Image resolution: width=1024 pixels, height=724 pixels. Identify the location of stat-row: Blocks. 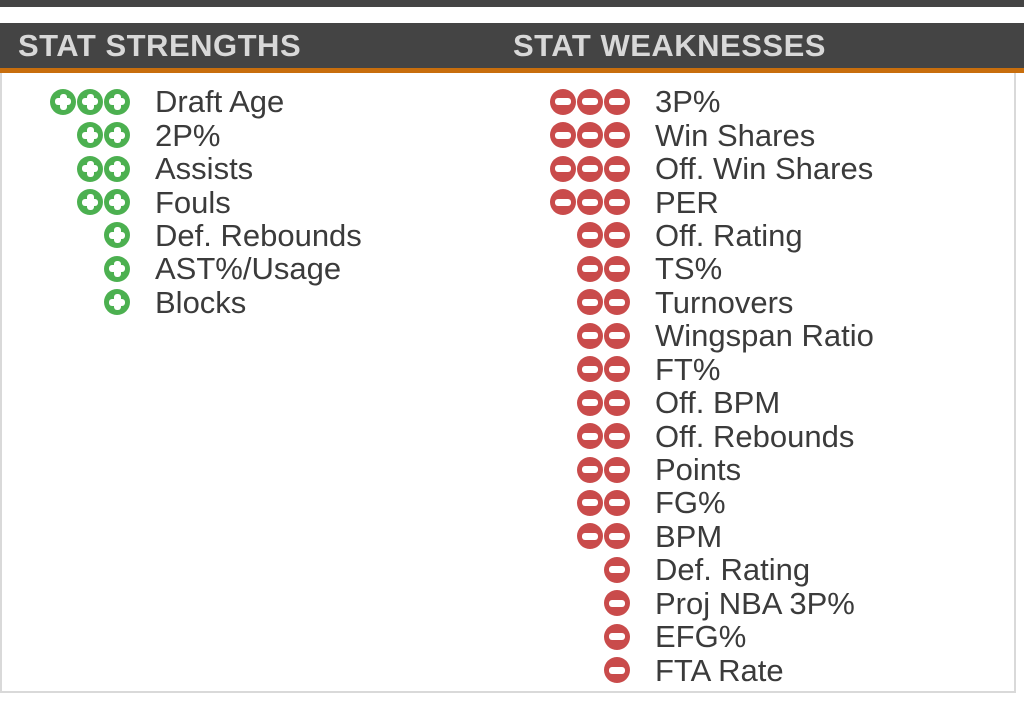
(255, 302).